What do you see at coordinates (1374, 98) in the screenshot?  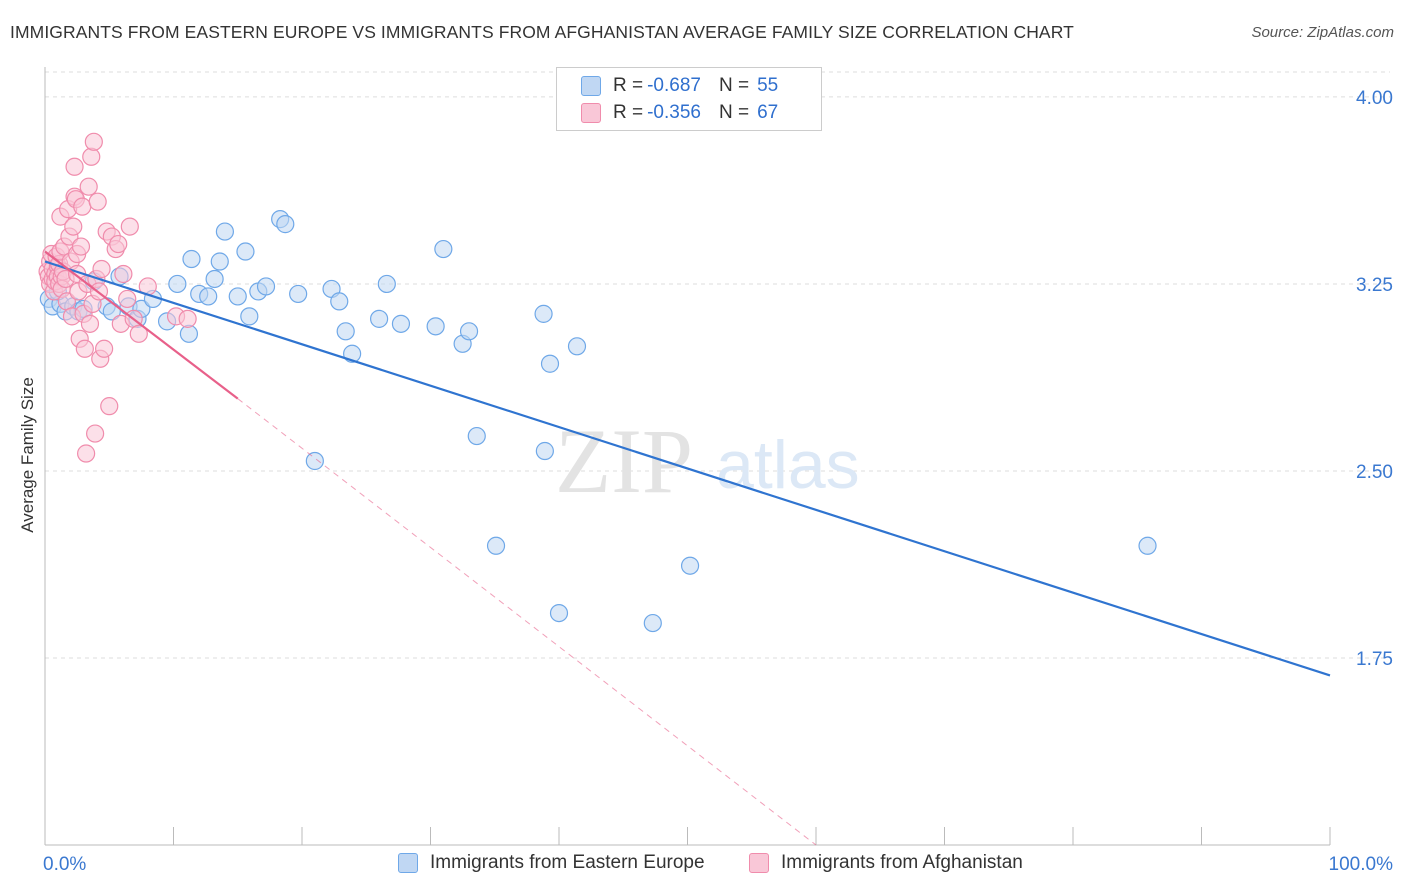 I see `y-tick-label: 4.00` at bounding box center [1374, 98].